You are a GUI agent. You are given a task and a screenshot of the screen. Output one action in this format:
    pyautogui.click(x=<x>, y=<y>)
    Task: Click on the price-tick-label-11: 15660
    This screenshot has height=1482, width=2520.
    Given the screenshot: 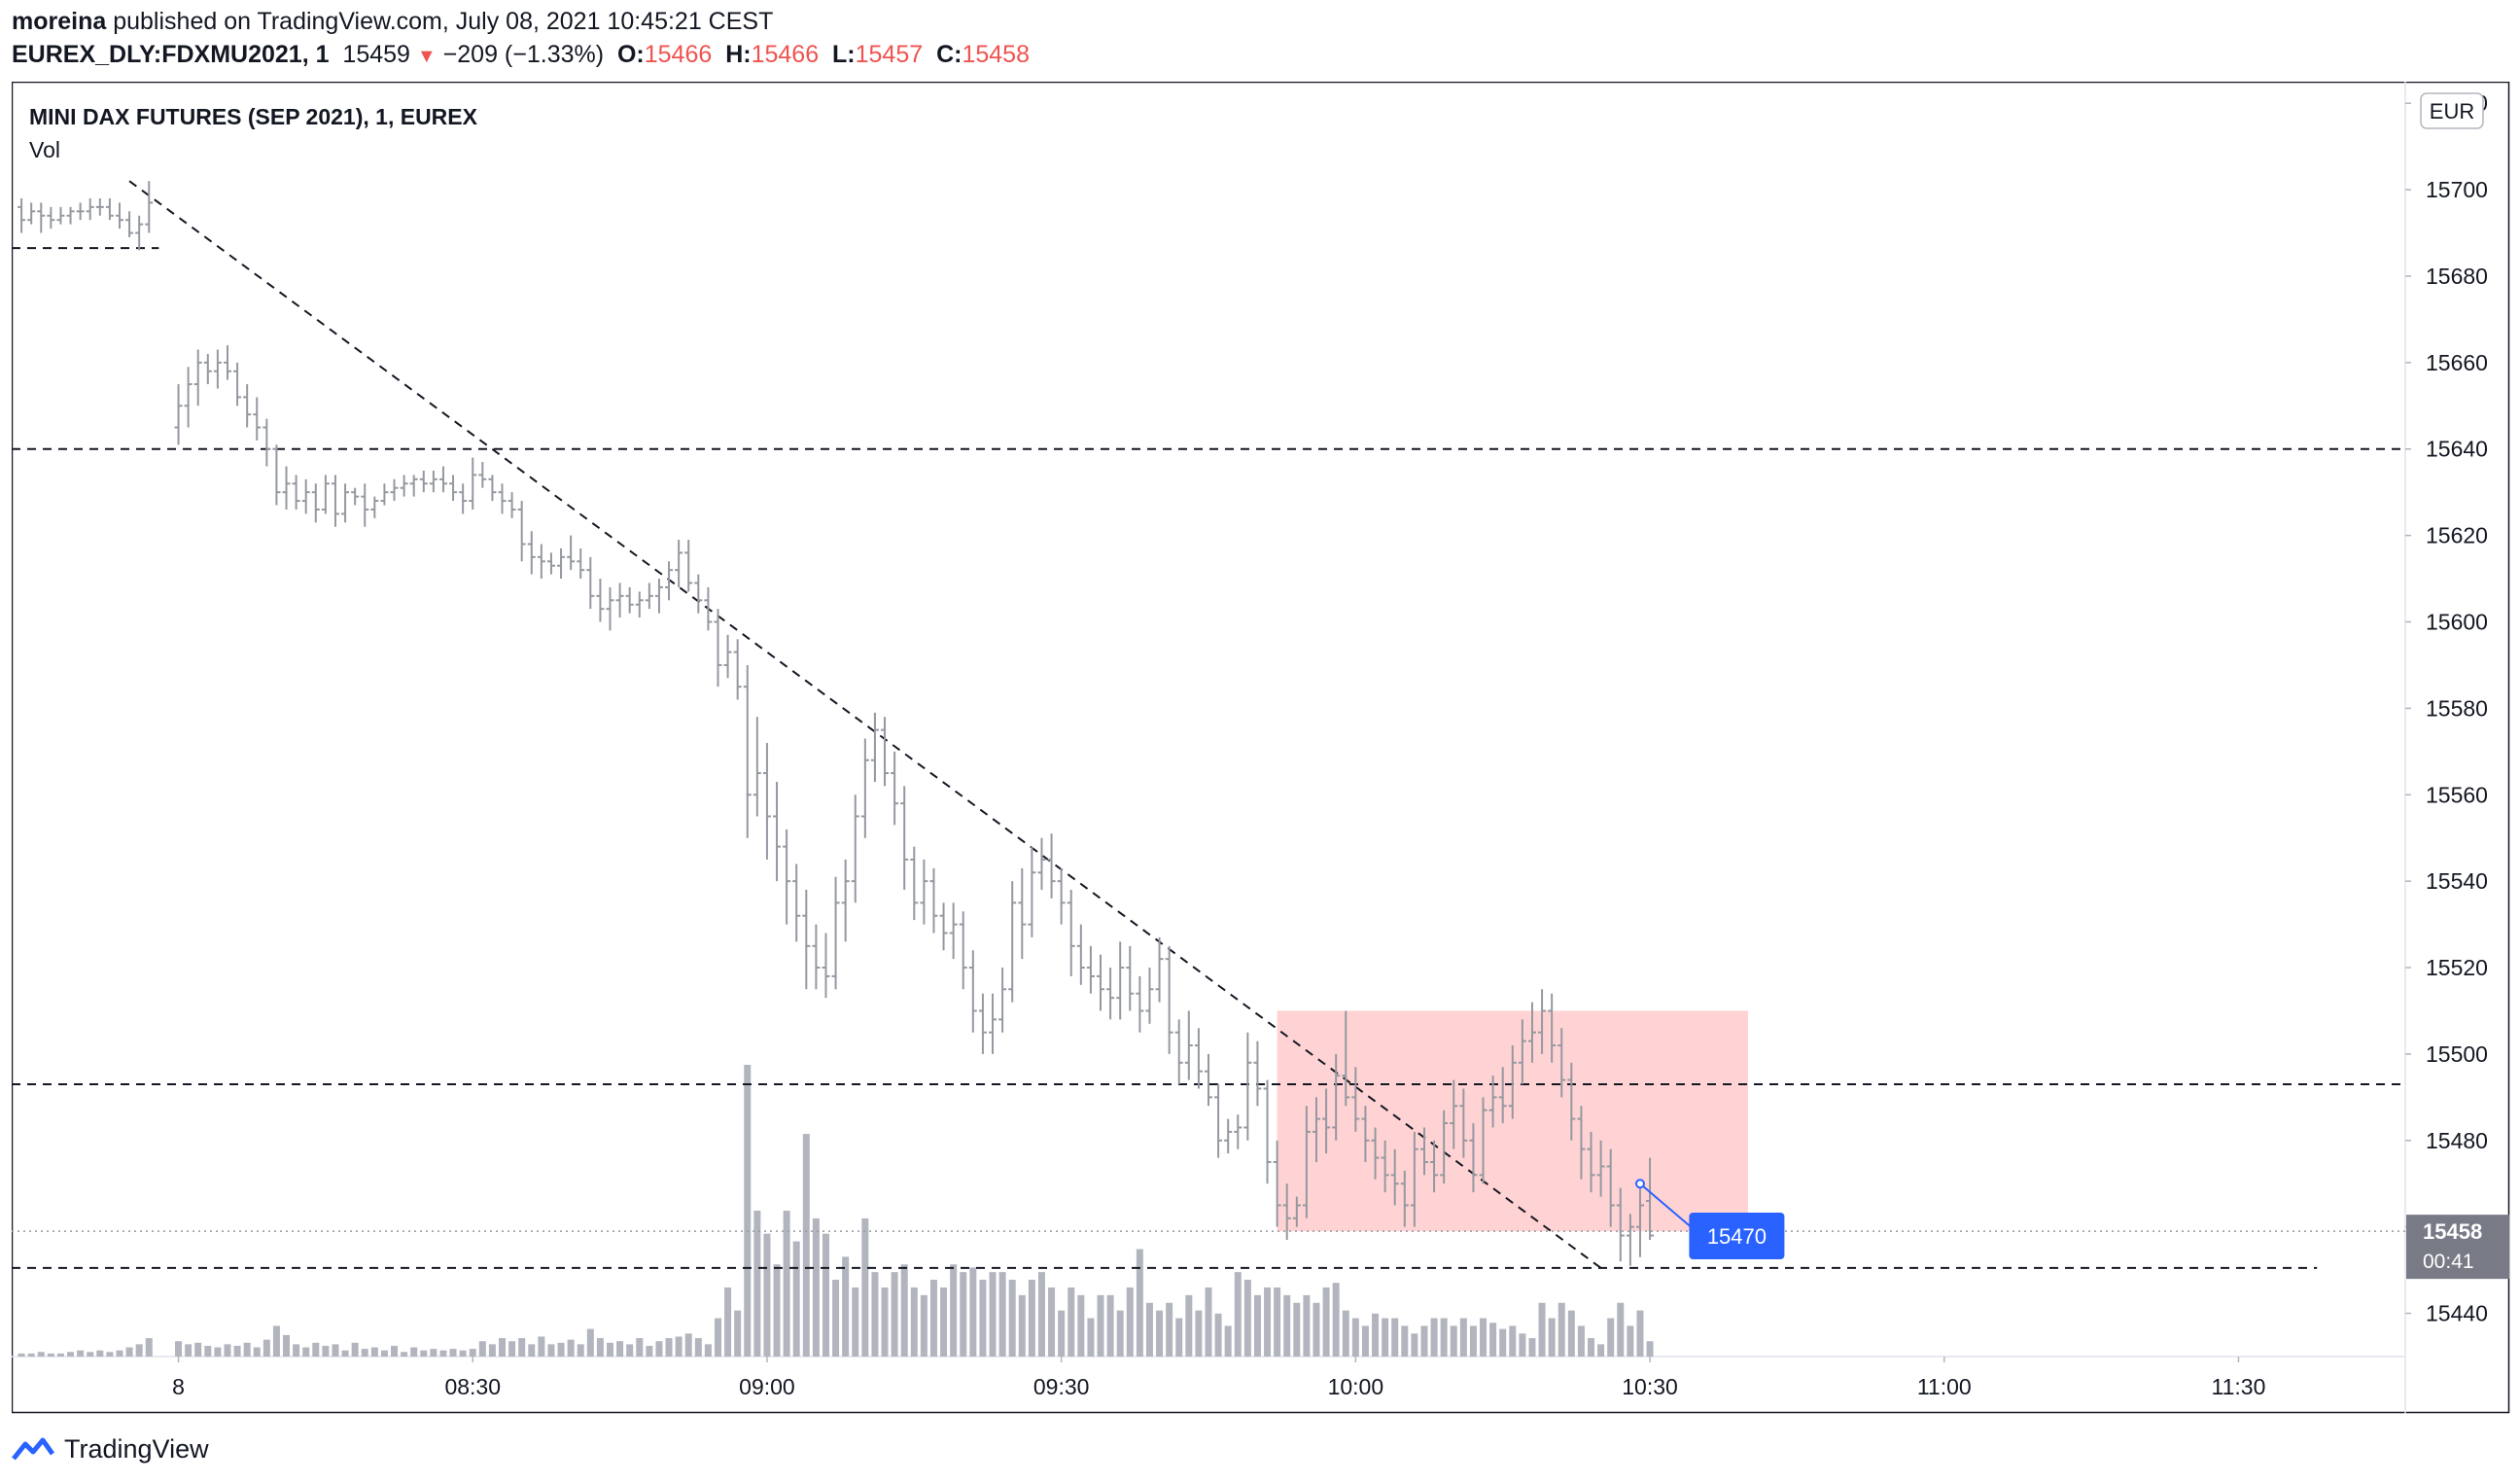 What is the action you would take?
    pyautogui.click(x=2457, y=362)
    